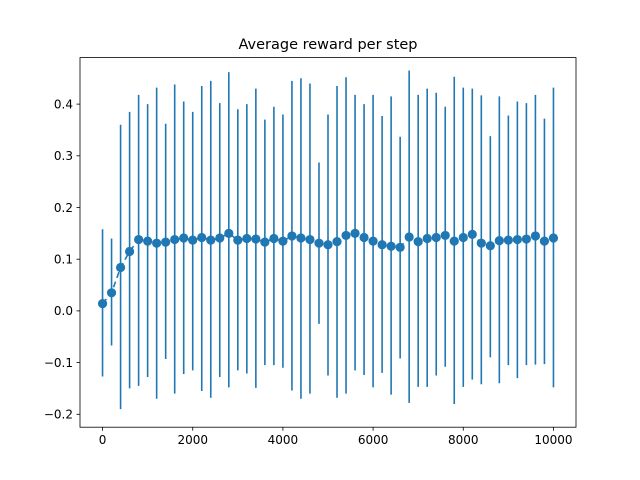  I want to click on chart-title: Average reward per step, so click(327, 45).